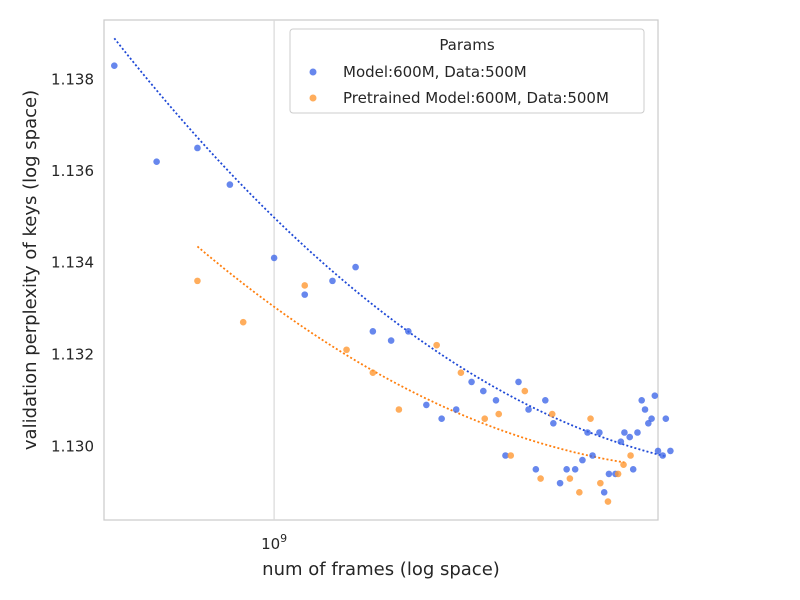  What do you see at coordinates (274, 542) in the screenshot?
I see `x-tick-label-0: 109` at bounding box center [274, 542].